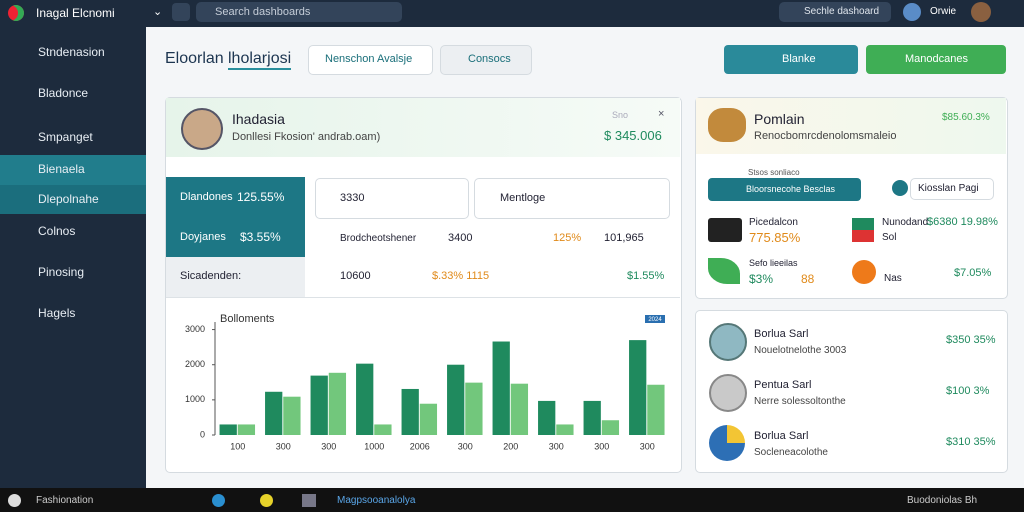 Image resolution: width=1024 pixels, height=512 pixels. I want to click on user-name: Orwie, so click(943, 11).